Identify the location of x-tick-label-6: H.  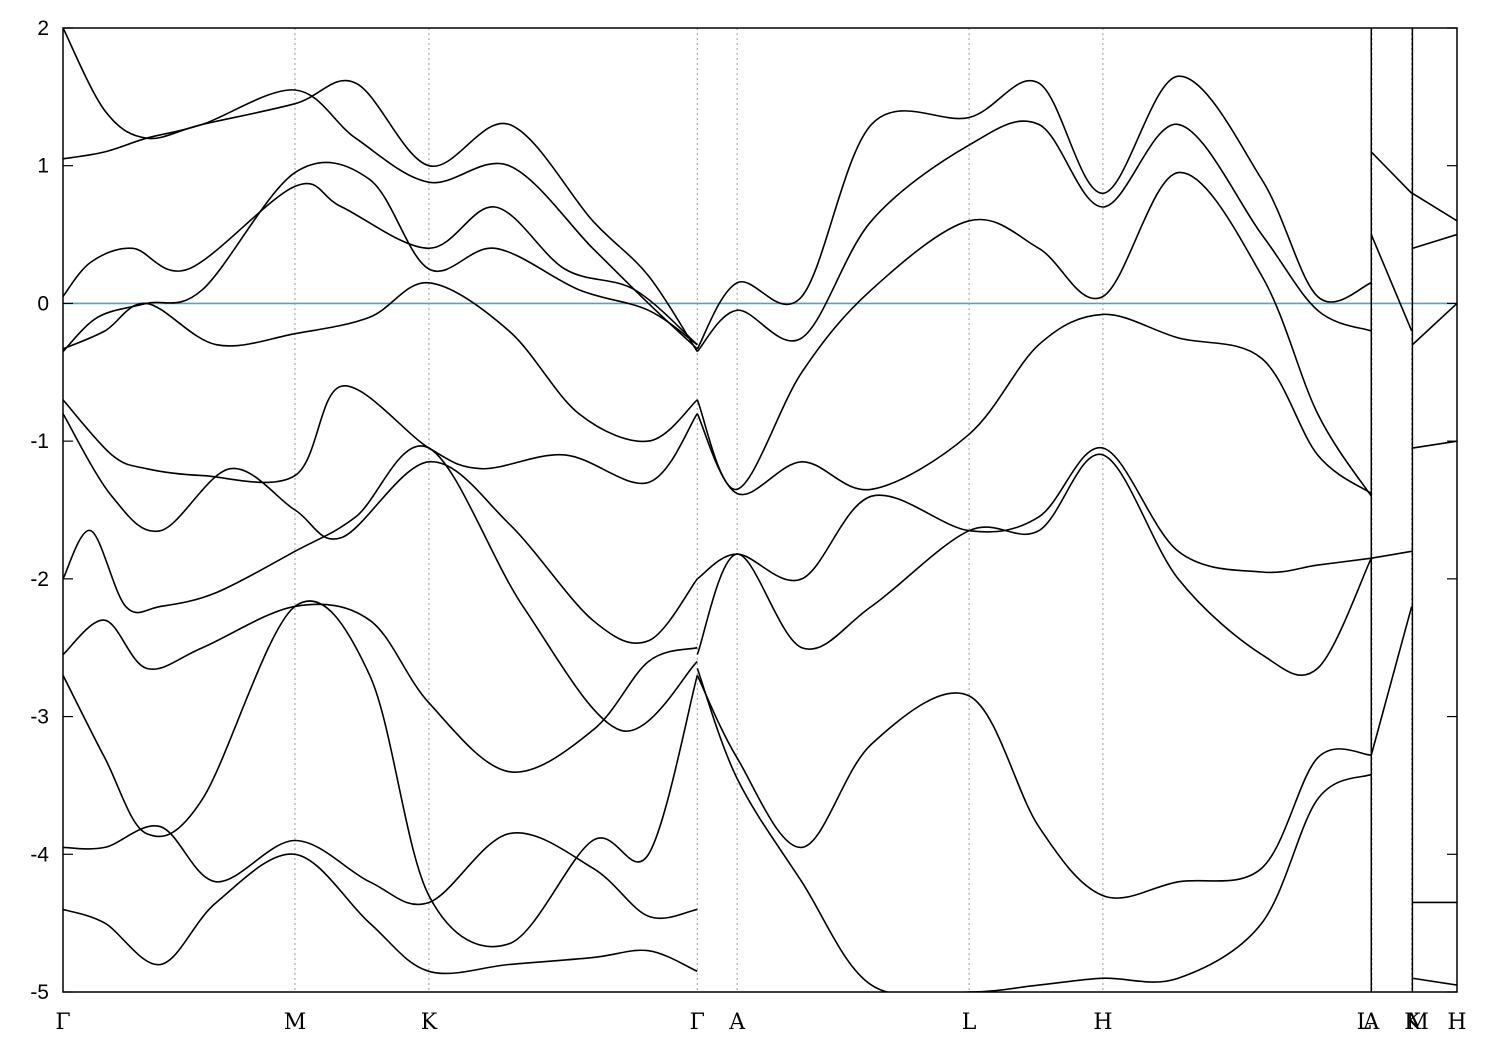
(1102, 1022).